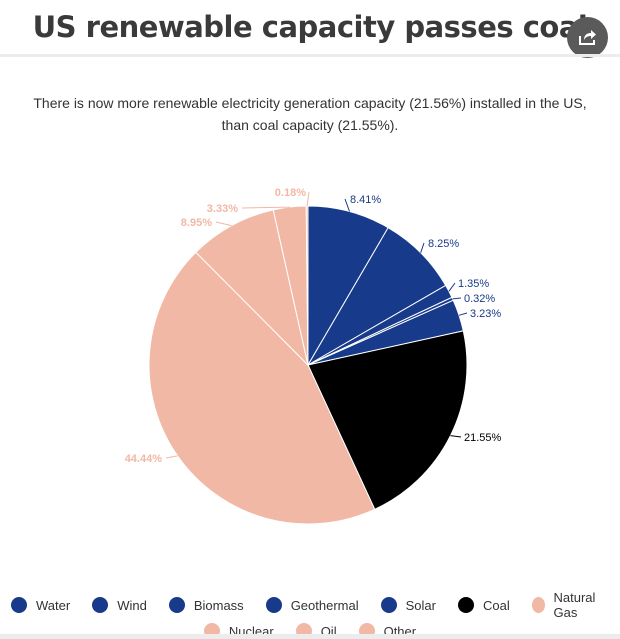  Describe the element at coordinates (387, 420) in the screenshot. I see `pie-slice-coal` at that location.